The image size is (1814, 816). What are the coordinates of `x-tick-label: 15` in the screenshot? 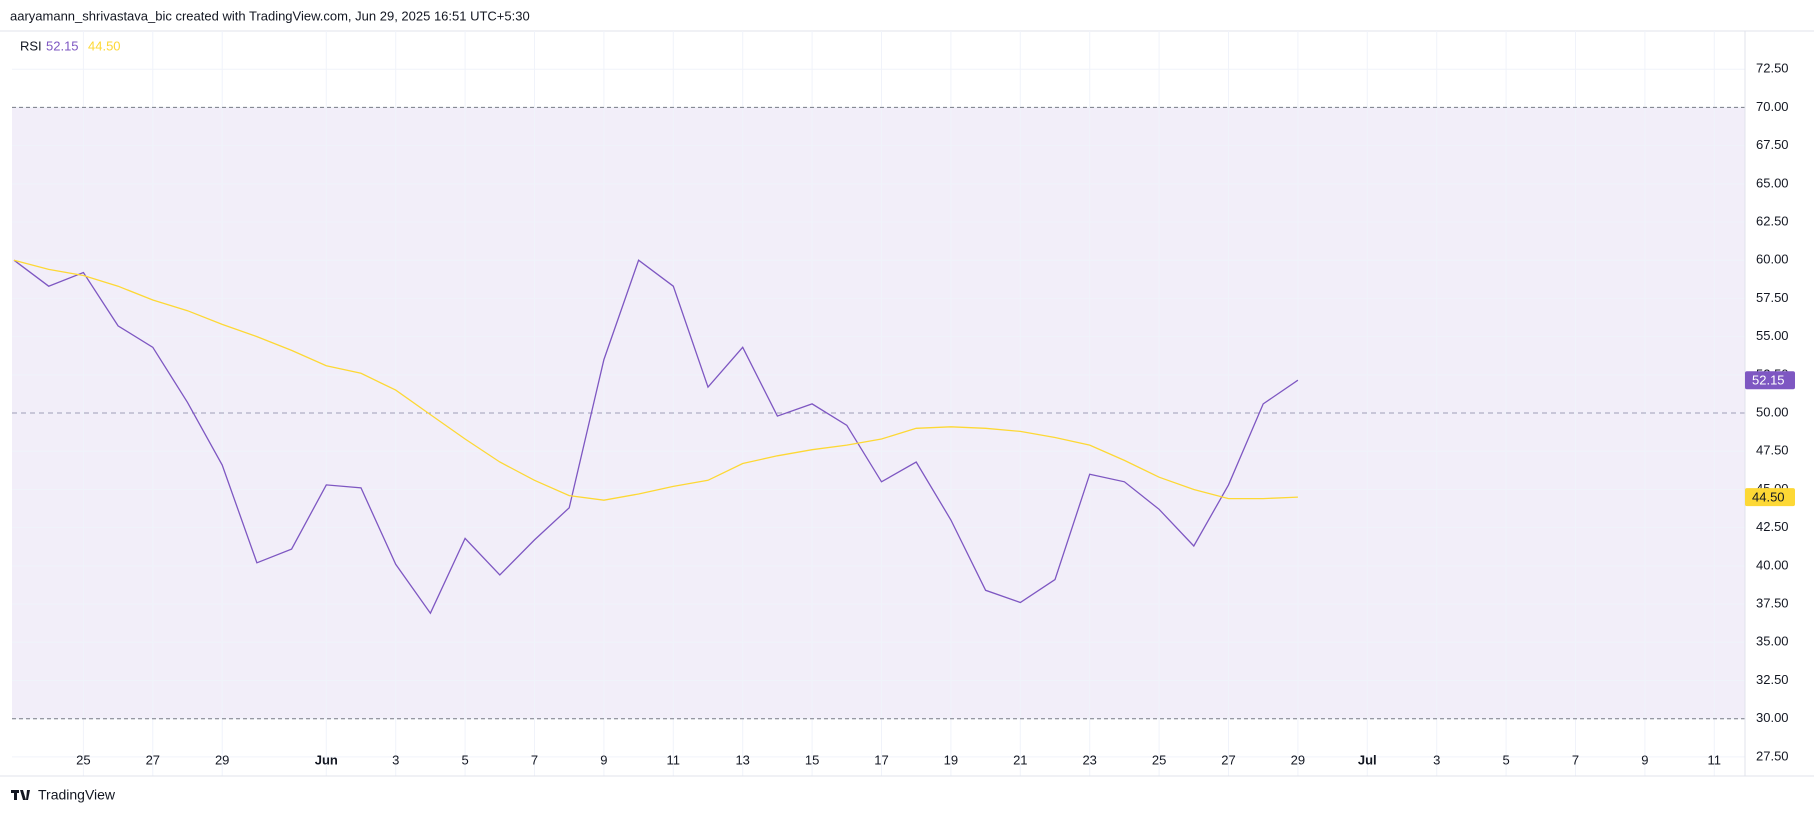 It's located at (812, 759).